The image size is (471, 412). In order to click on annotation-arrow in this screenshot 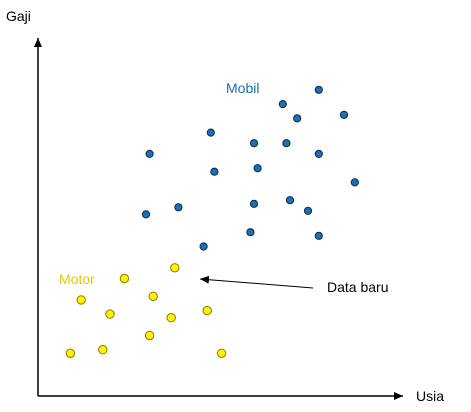, I will do `click(256, 282)`.